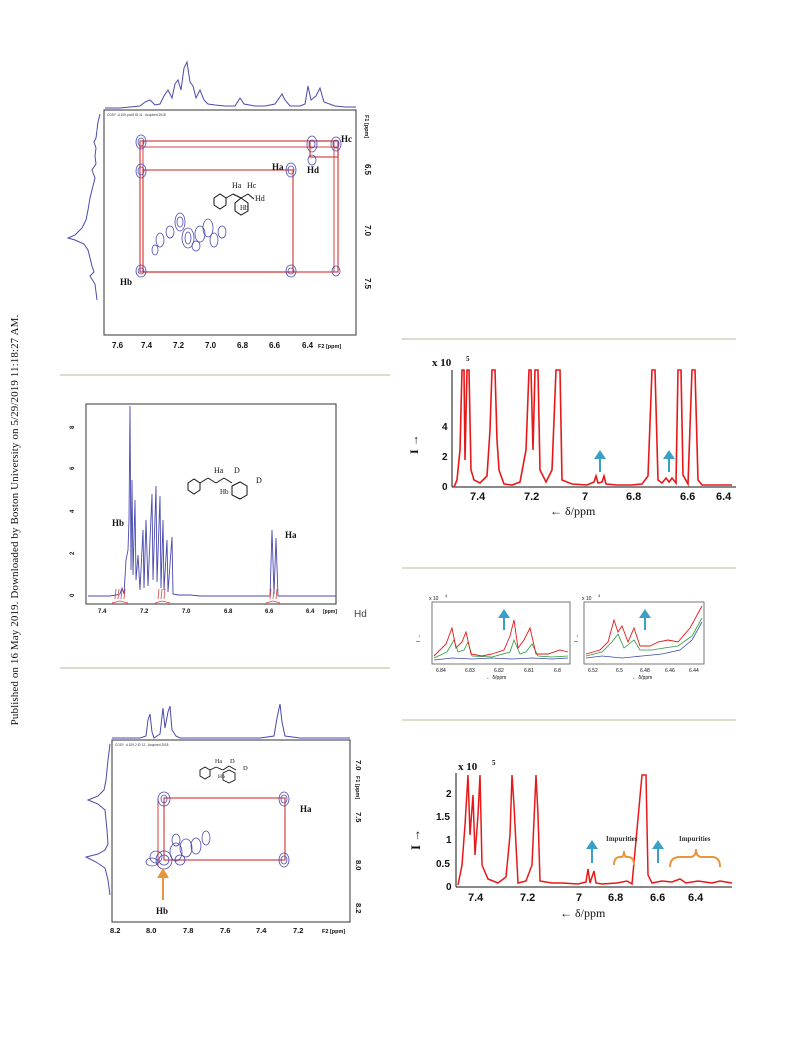  What do you see at coordinates (231, 721) in the screenshot?
I see `cosy2-top-projection` at bounding box center [231, 721].